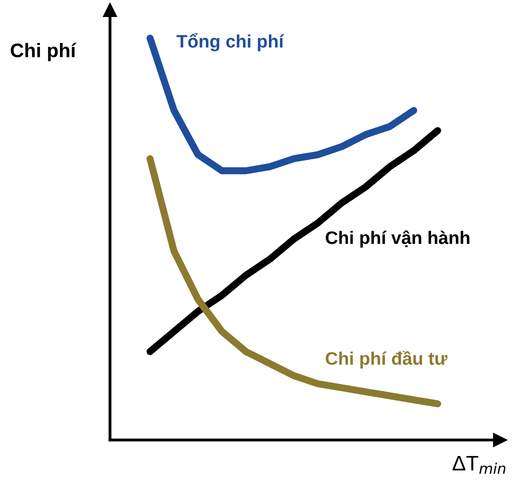 This screenshot has width=517, height=483. I want to click on x-axis-title: ΔT$_{min}$, so click(479, 465).